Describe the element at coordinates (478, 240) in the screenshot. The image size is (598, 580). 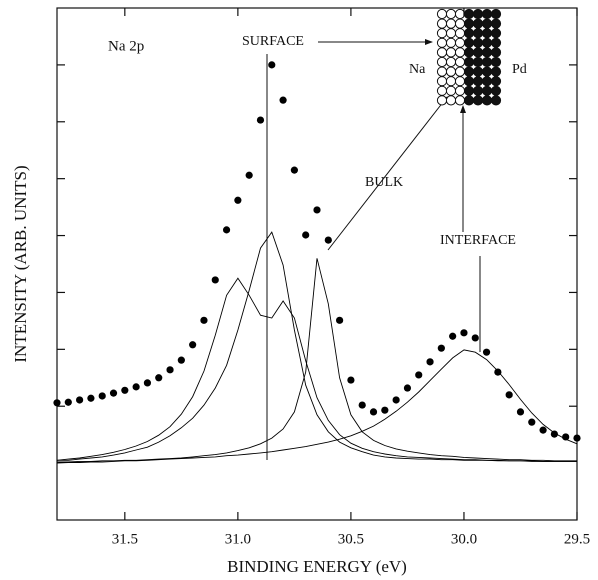
I see `annotation: INTERFACE` at that location.